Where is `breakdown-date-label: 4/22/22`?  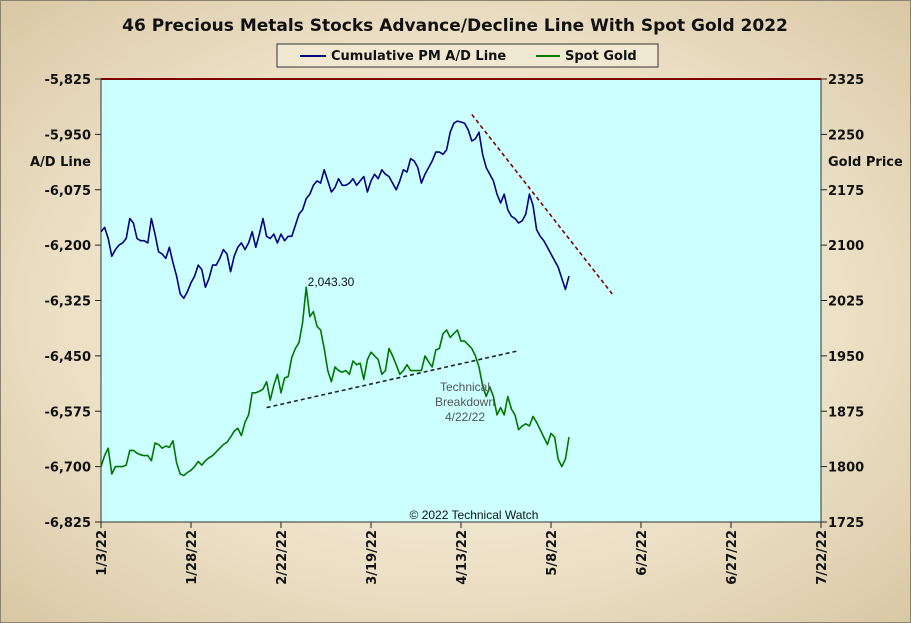
breakdown-date-label: 4/22/22 is located at coordinates (465, 417).